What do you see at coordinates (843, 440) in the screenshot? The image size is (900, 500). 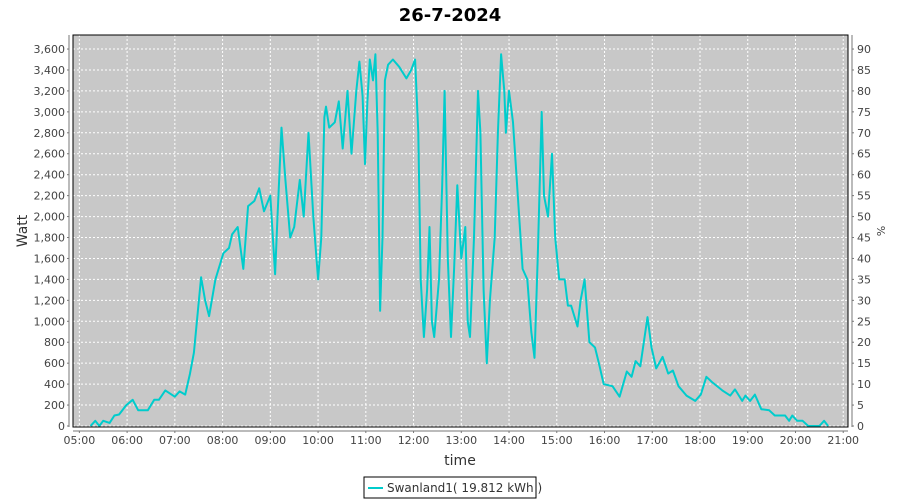 I see `x-tick-label: 21:00` at bounding box center [843, 440].